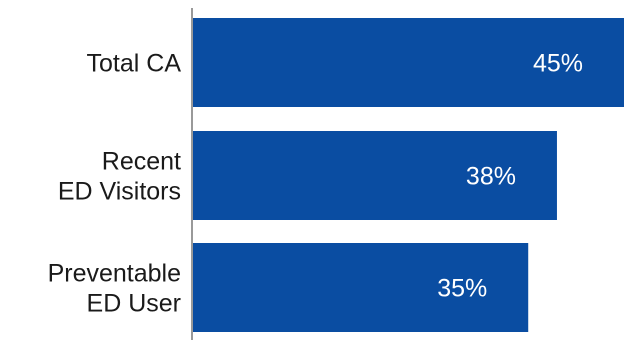 The height and width of the screenshot is (340, 624). I want to click on category-label-1-line-1: ED Visitors, so click(119, 192).